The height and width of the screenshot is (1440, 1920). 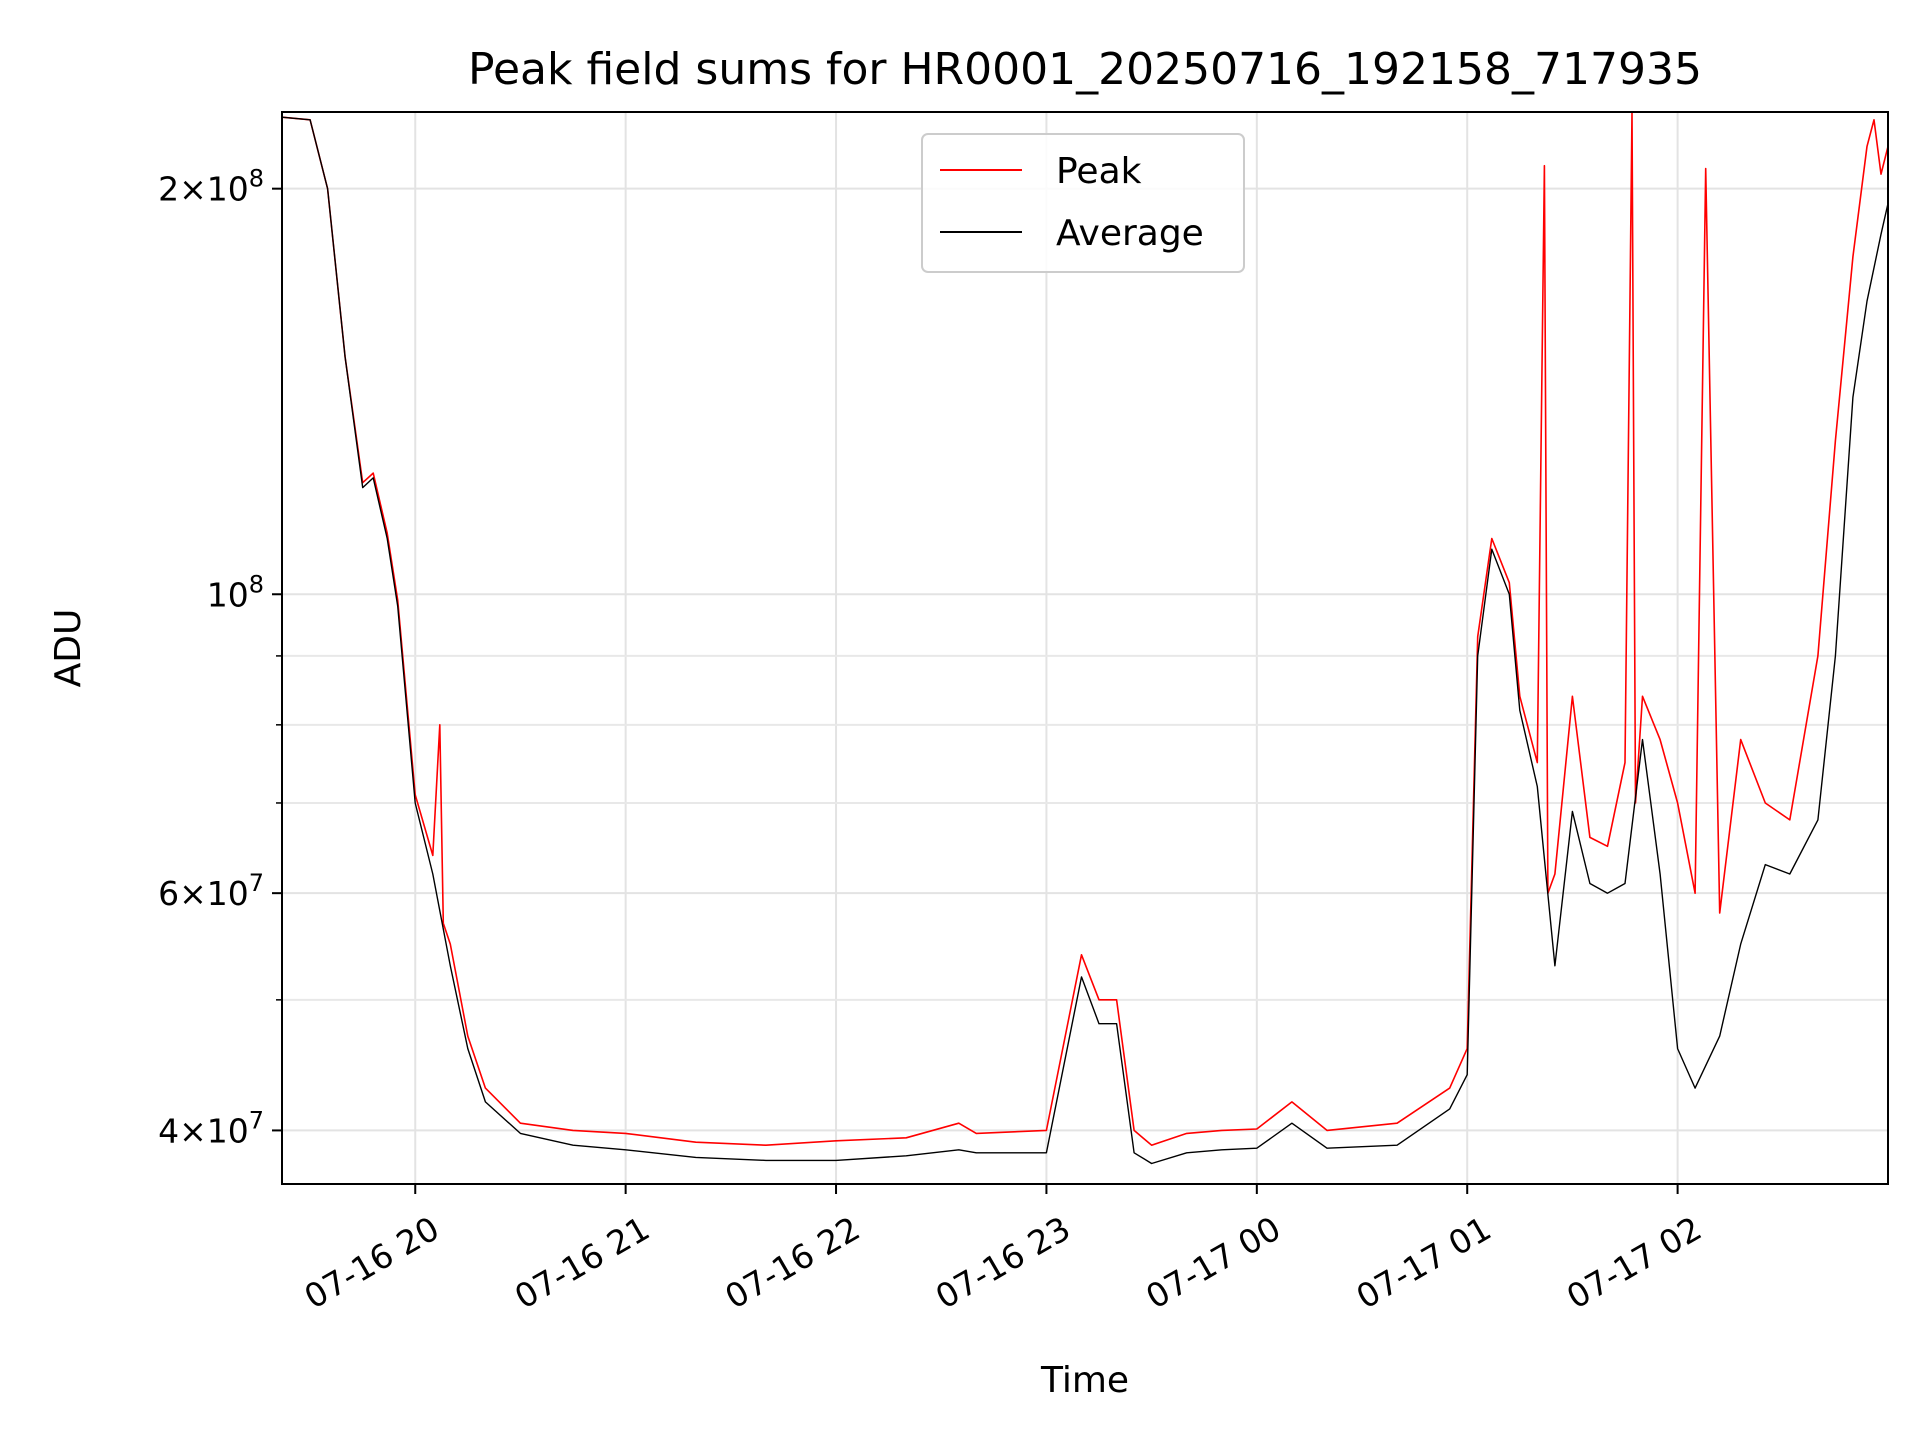 I want to click on y-tick-label-1: 6×107, so click(x=211, y=891).